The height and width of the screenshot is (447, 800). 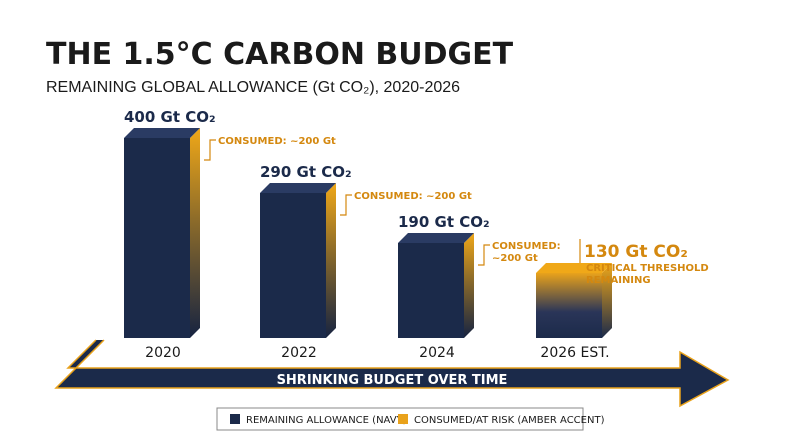 I want to click on timeline-arrow-label: SHRINKING BUDGET OVER TIME, so click(x=392, y=380).